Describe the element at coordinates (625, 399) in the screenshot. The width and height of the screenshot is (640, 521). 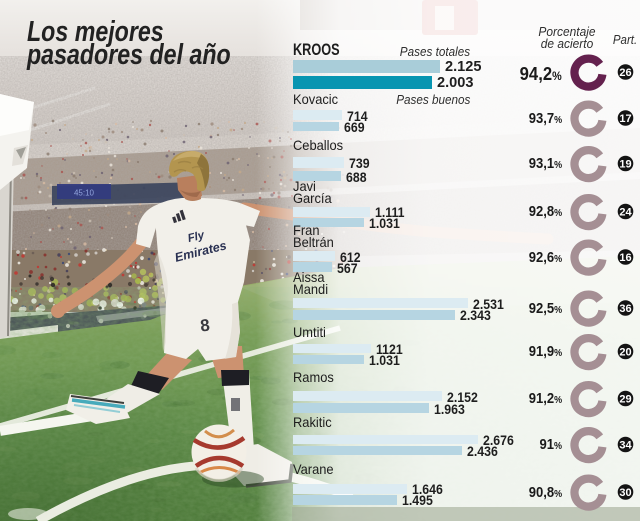
I see `svg-text: 29` at that location.